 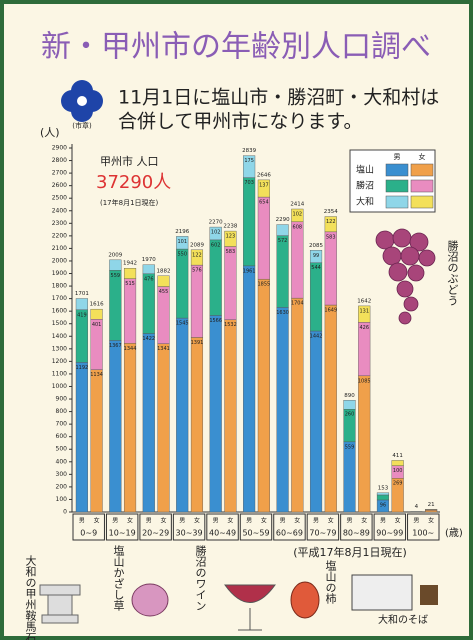 What do you see at coordinates (59, 248) in the screenshot?
I see `y-tick-label: 2100` at bounding box center [59, 248].